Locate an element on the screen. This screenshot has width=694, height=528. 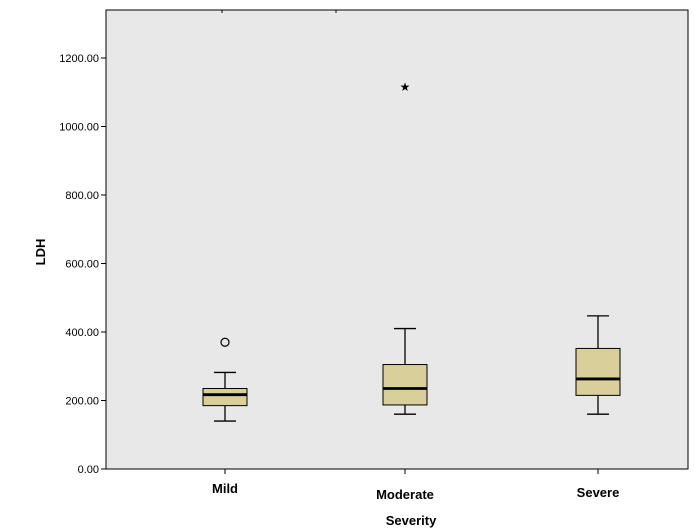
y-tick-label-1000: 1000.00 is located at coordinates (79, 128).